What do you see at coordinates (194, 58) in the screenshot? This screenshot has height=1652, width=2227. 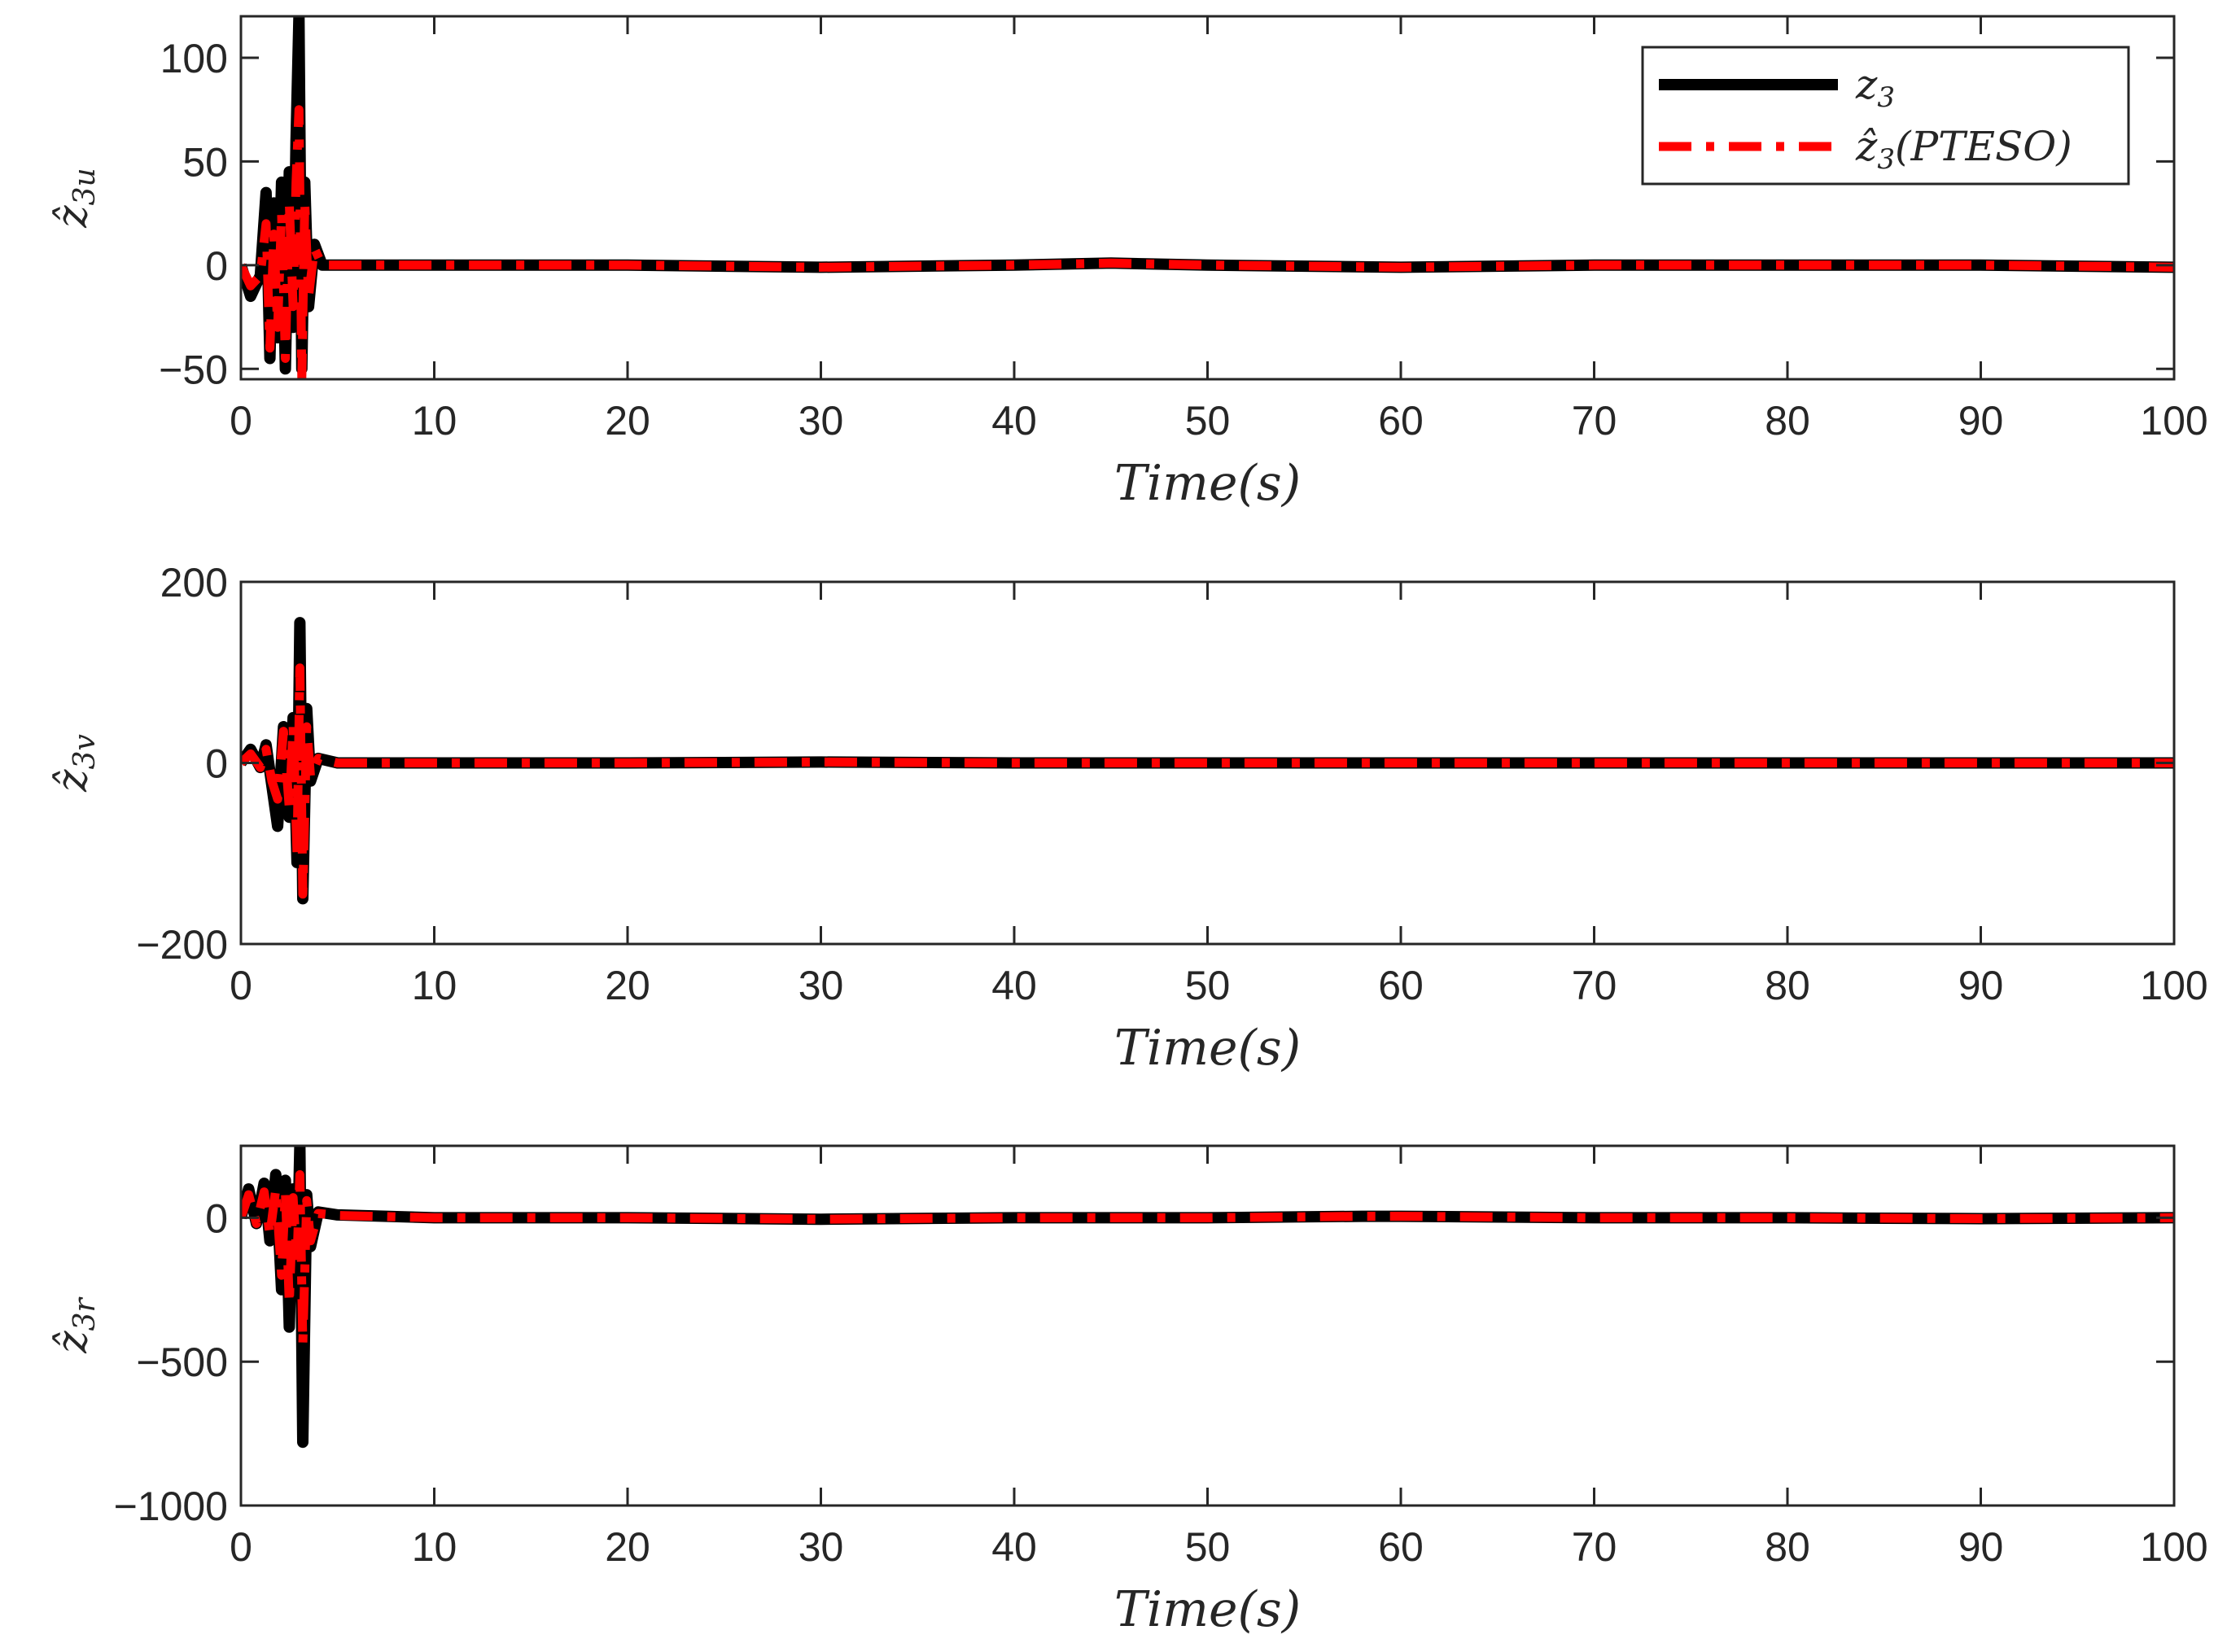 I see `y-tick-label: 100` at bounding box center [194, 58].